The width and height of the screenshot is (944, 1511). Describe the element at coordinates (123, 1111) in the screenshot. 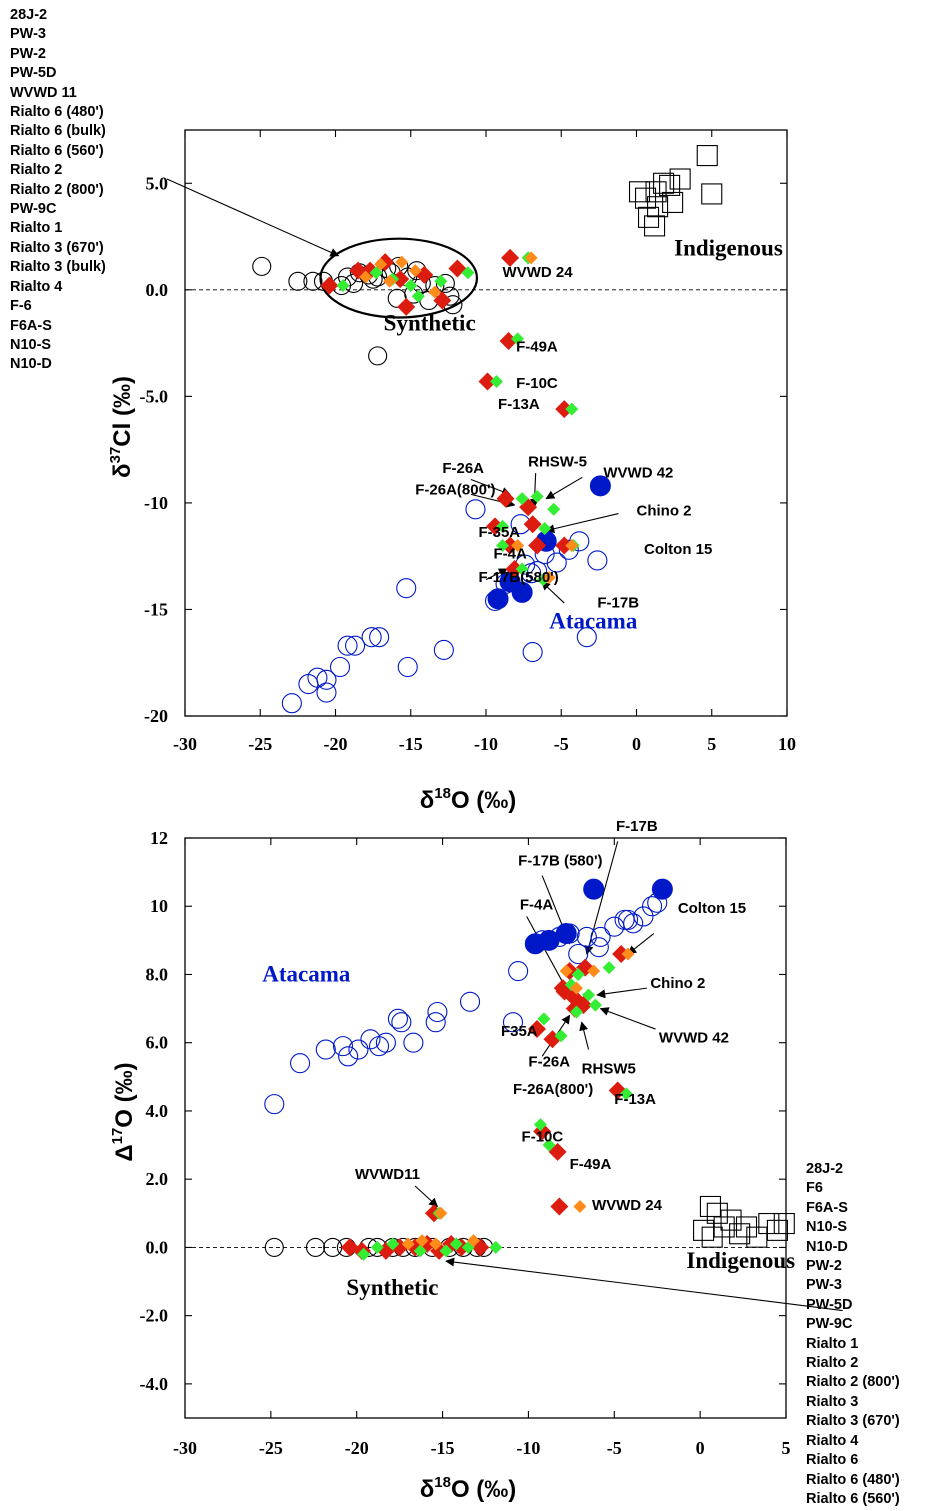

I see `y-axis-title: Δ17O (‰)` at that location.